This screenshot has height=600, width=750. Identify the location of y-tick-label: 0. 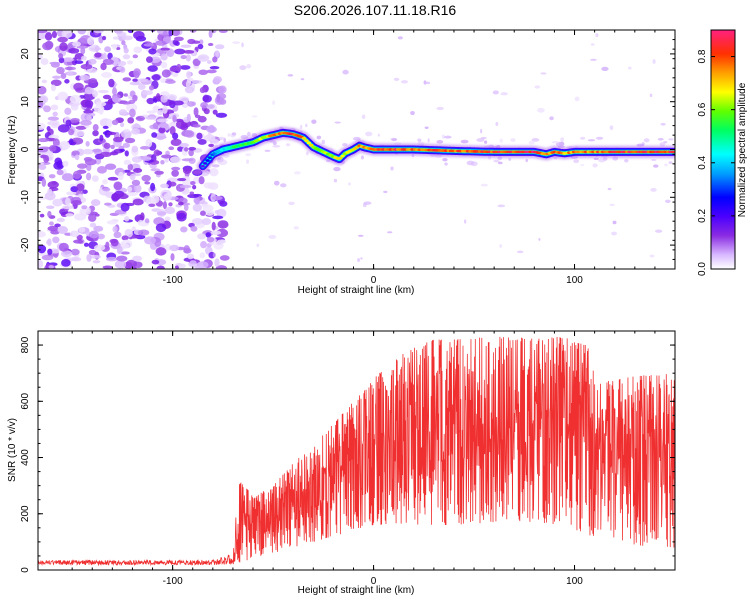
(25, 149).